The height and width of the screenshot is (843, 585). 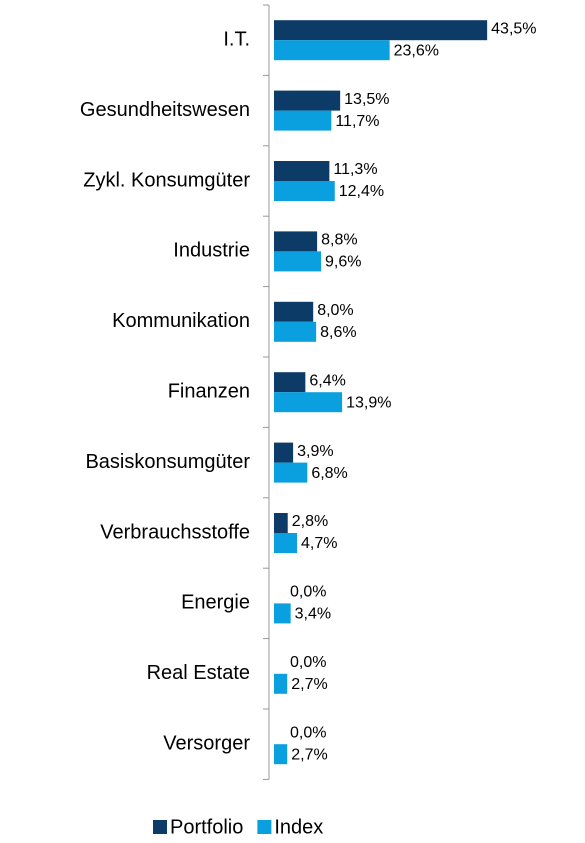 What do you see at coordinates (339, 240) in the screenshot?
I see `value-label: 8,8%` at bounding box center [339, 240].